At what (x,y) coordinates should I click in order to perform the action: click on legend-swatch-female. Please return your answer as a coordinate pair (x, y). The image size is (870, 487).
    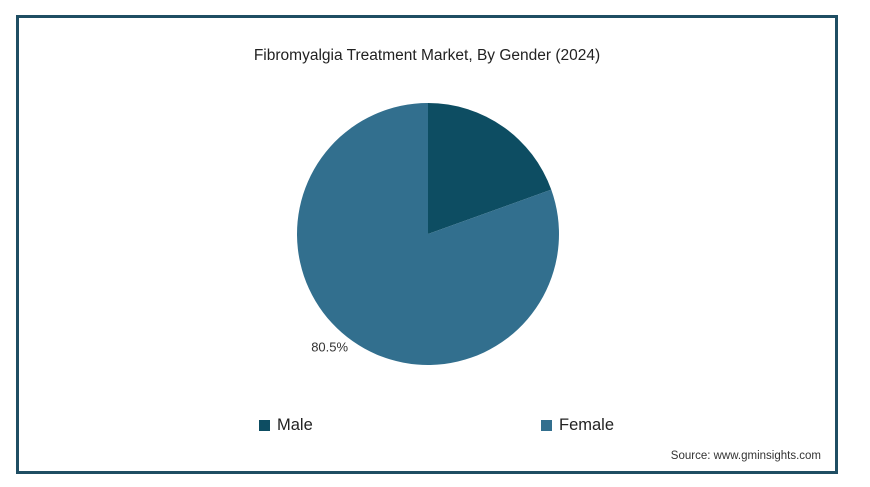
    Looking at the image, I should click on (546, 425).